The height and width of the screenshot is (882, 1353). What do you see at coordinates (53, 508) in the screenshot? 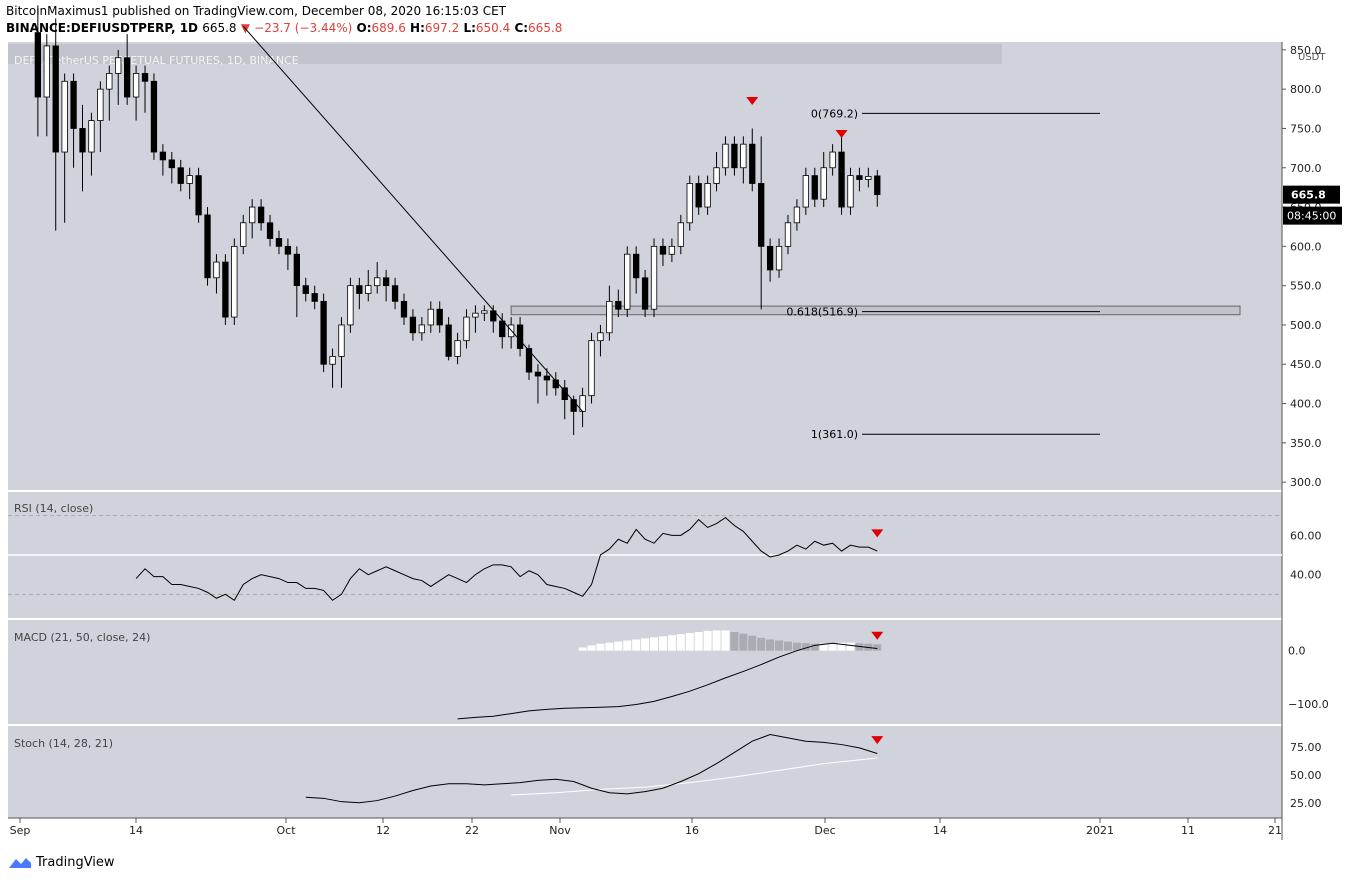
I see `rsi-title: RSI (14, close)` at bounding box center [53, 508].